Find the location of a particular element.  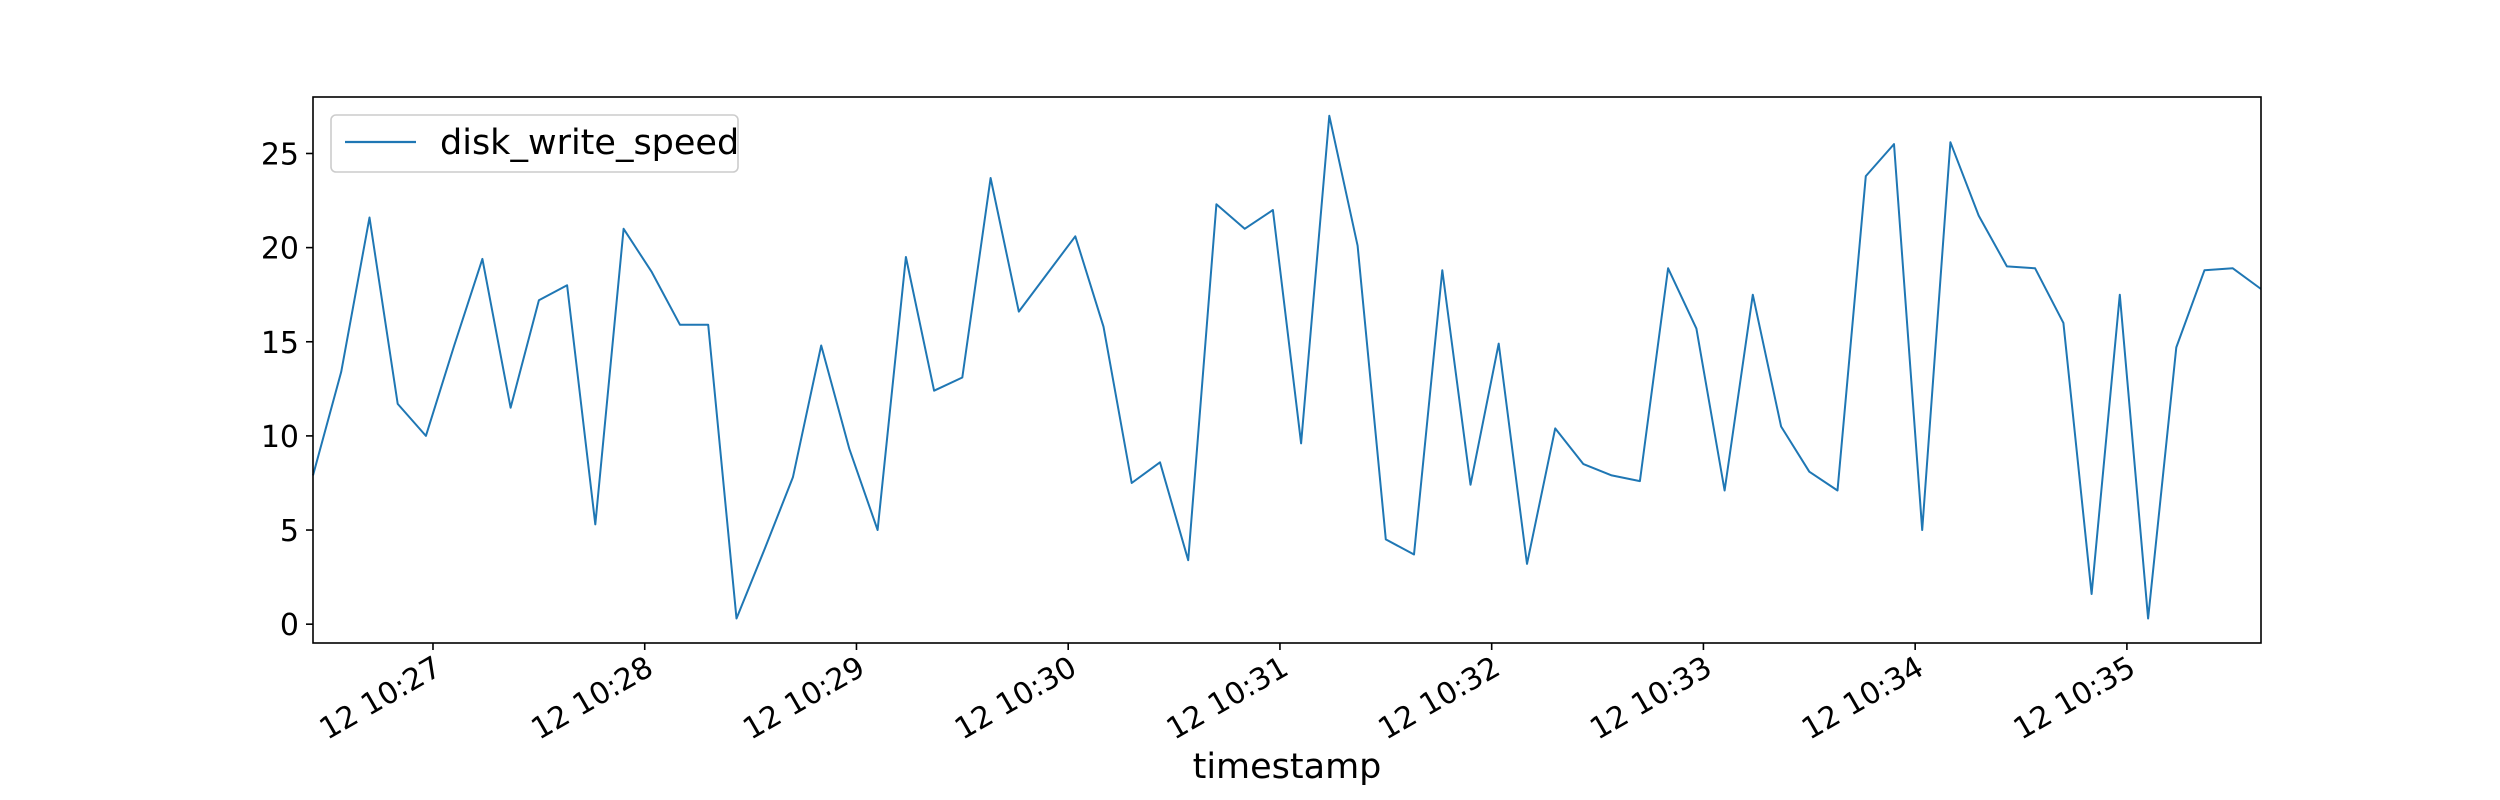

legend-frame is located at coordinates (534, 143).